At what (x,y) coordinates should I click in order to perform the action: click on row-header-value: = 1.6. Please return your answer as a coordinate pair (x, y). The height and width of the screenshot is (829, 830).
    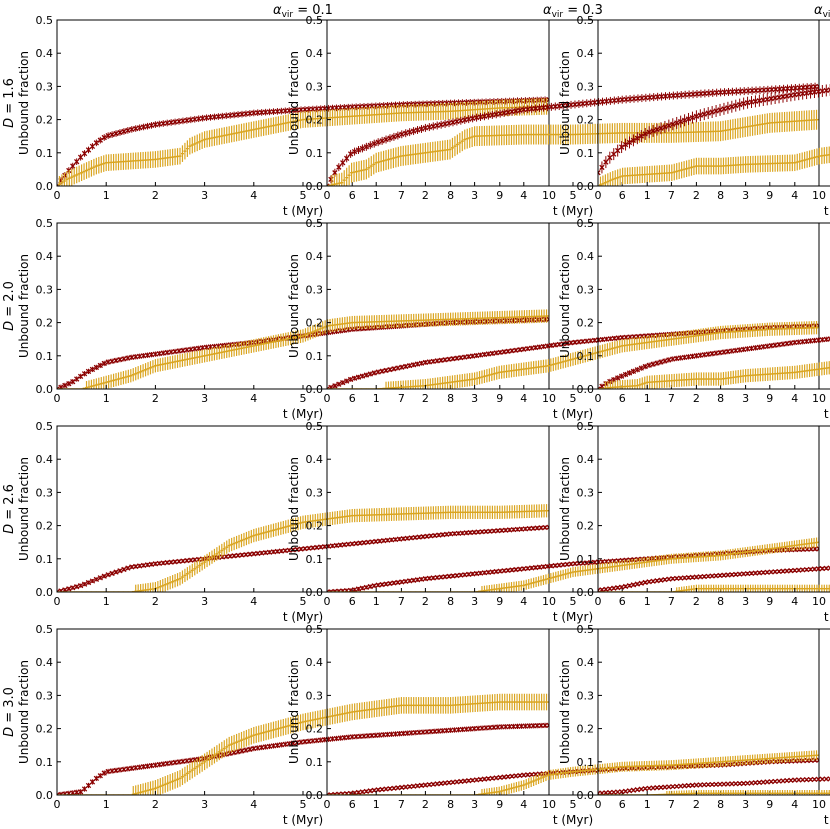
    Looking at the image, I should click on (9, 98).